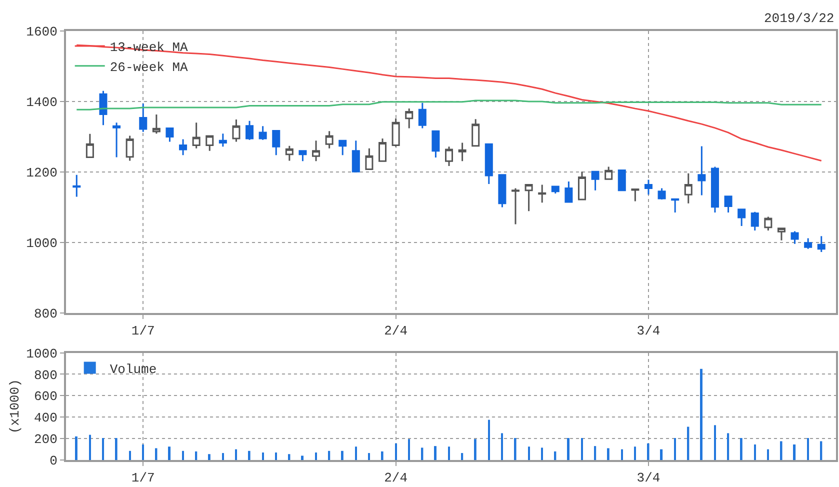 This screenshot has height=487, width=839. Describe the element at coordinates (42, 244) in the screenshot. I see `y-tick-label: 1000` at that location.